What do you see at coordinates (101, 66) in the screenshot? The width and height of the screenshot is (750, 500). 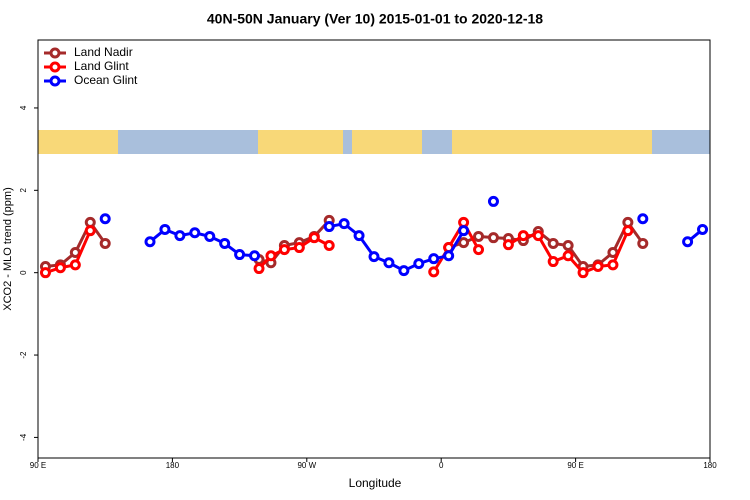 I see `legend-label: Land Glint` at bounding box center [101, 66].